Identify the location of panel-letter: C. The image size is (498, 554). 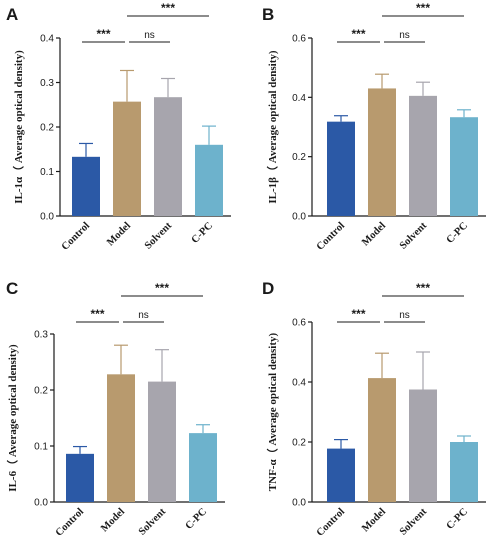
(12, 288).